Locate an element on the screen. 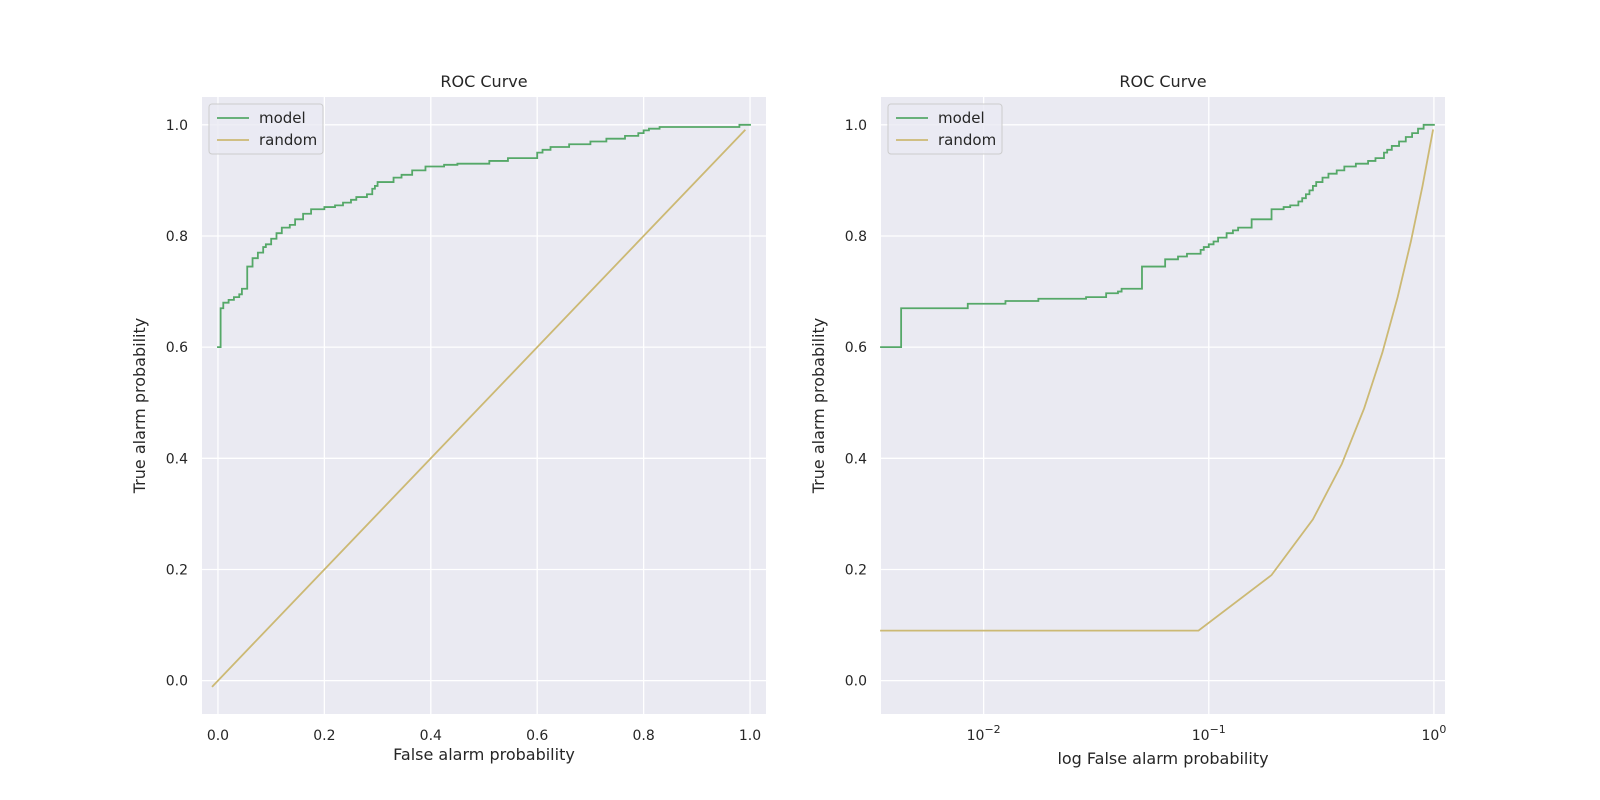 This screenshot has height=800, width=1600. chart-2-y-tick-label: 0.4 is located at coordinates (856, 459).